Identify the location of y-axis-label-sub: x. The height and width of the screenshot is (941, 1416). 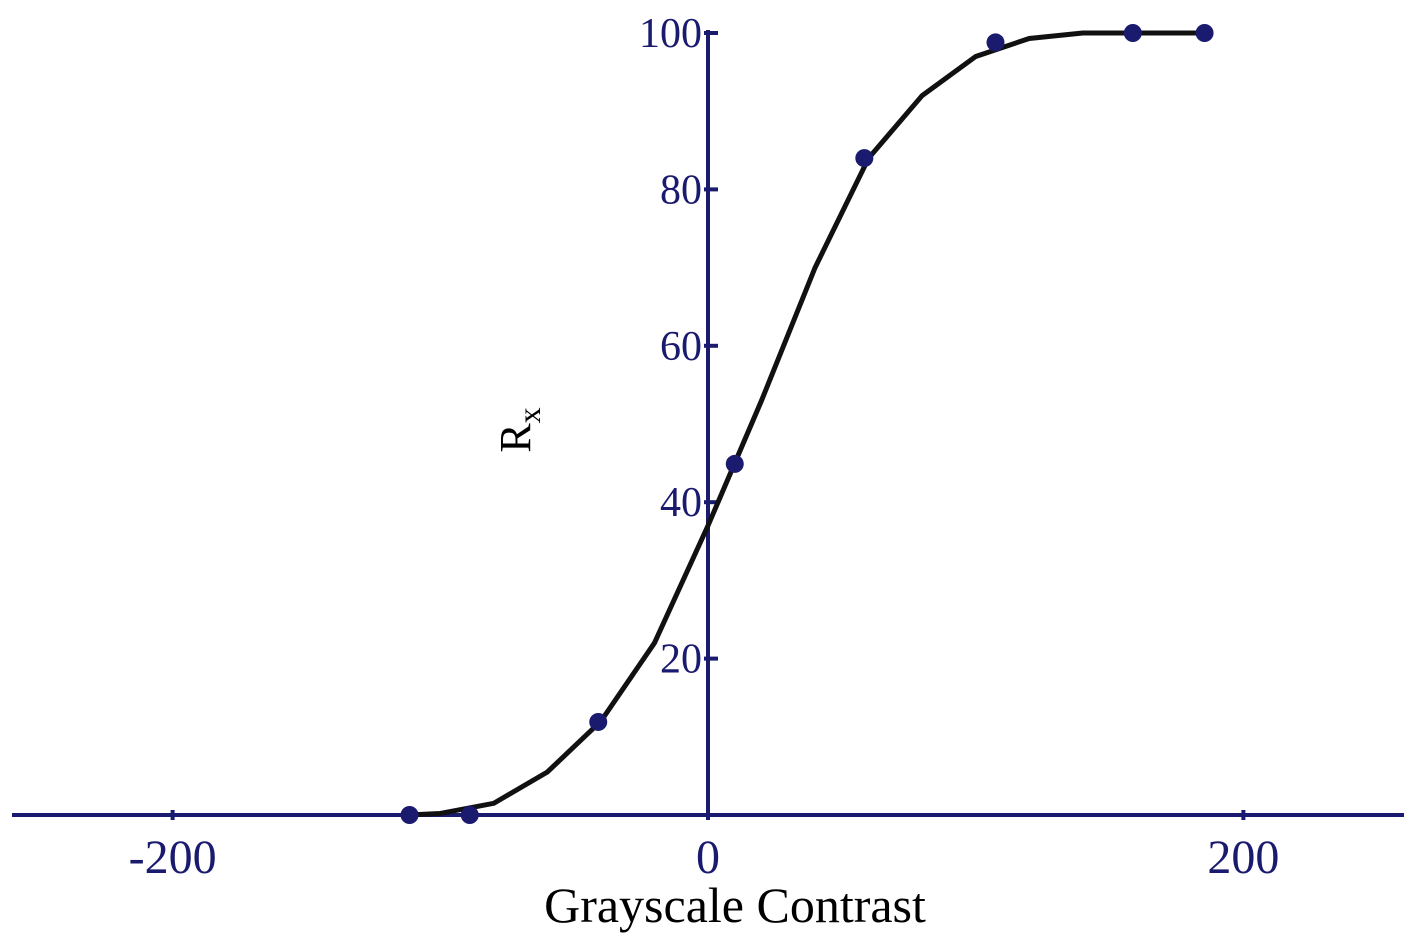
(529, 415).